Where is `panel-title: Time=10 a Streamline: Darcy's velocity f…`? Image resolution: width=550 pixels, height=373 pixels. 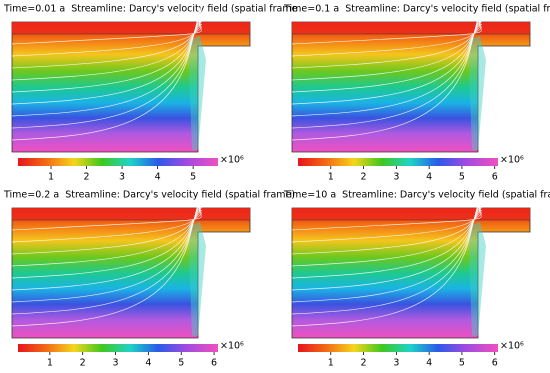 panel-title: Time=10 a Streamline: Darcy's velocity f… is located at coordinates (416, 195).